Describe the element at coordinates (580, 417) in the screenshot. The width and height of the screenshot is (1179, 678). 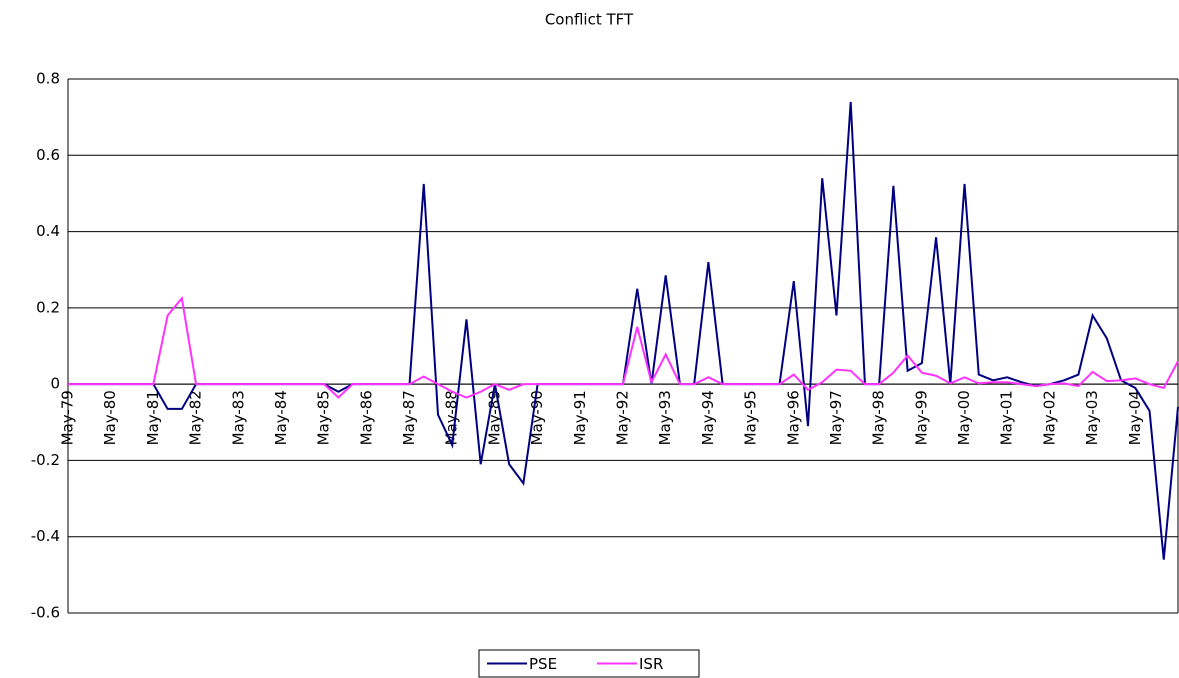
I see `x-tick-label: May-91` at that location.